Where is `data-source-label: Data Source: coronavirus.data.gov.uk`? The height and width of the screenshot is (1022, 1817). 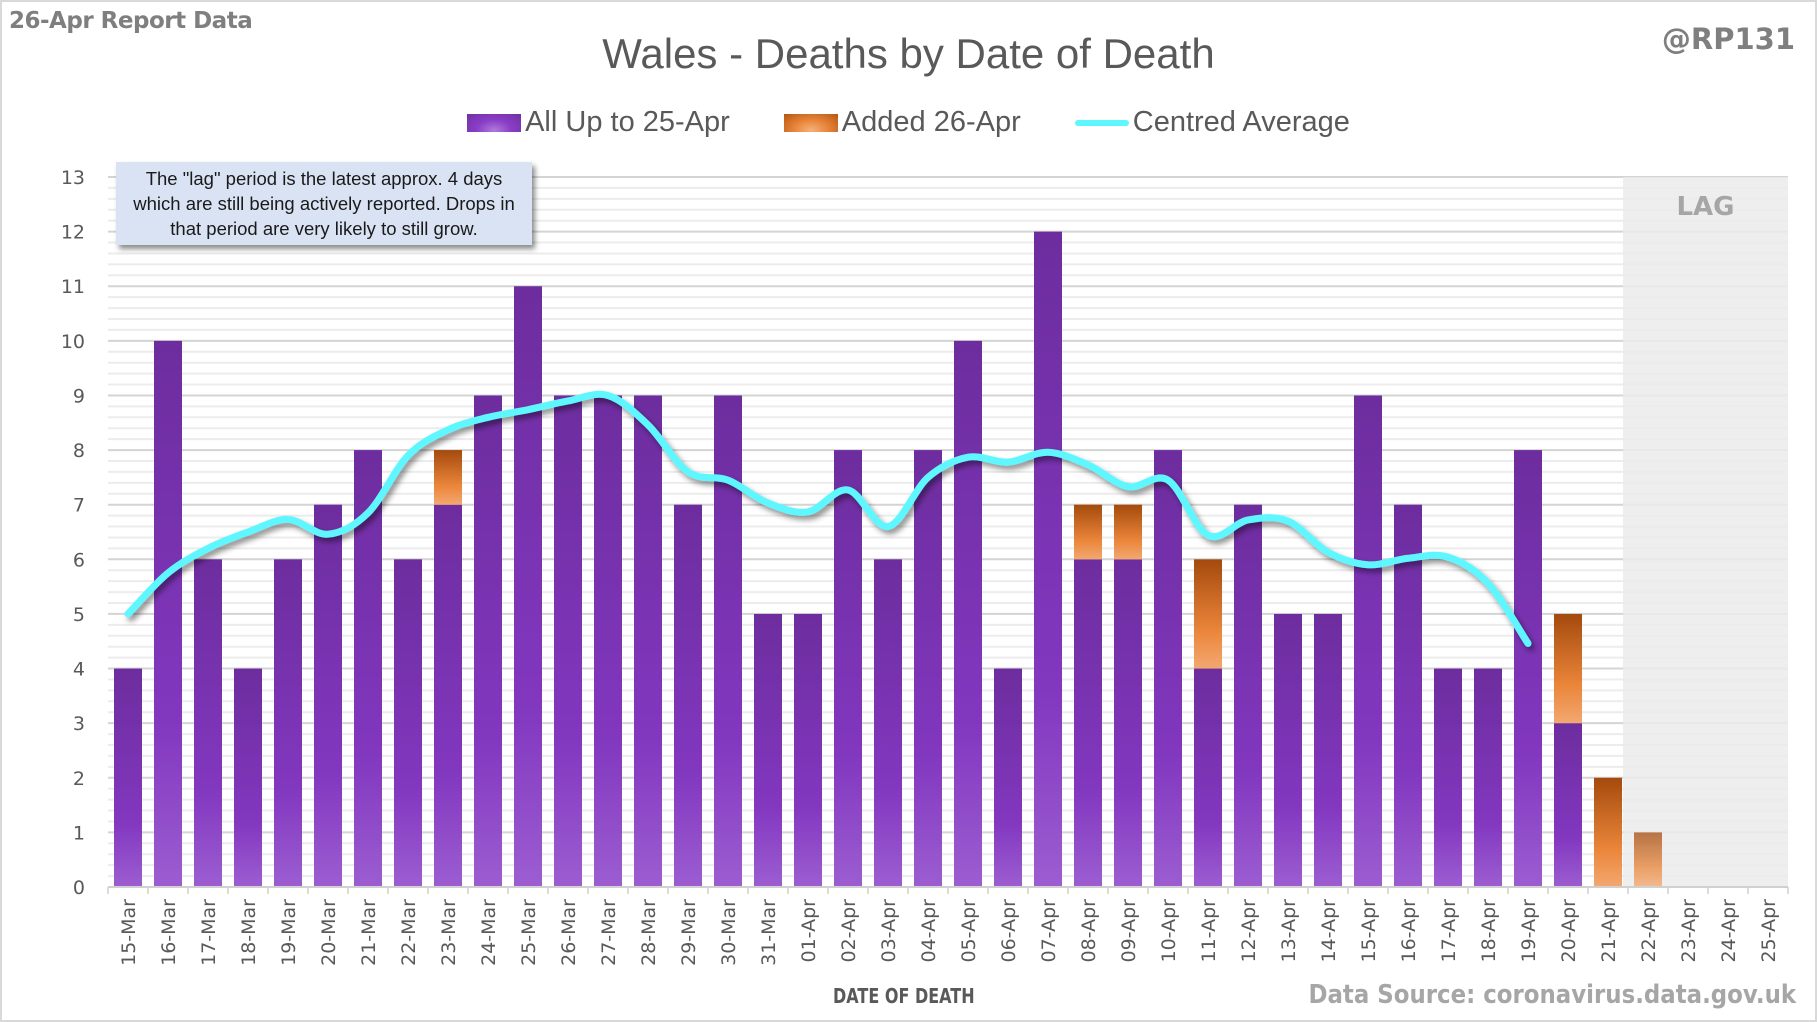
data-source-label: Data Source: coronavirus.data.gov.uk is located at coordinates (1552, 995).